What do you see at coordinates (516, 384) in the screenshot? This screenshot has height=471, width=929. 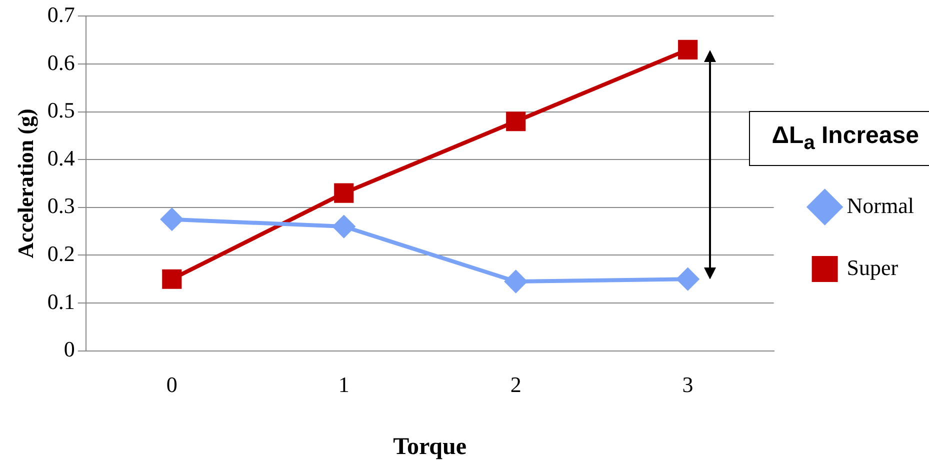 I see `x-tick-label: 2` at bounding box center [516, 384].